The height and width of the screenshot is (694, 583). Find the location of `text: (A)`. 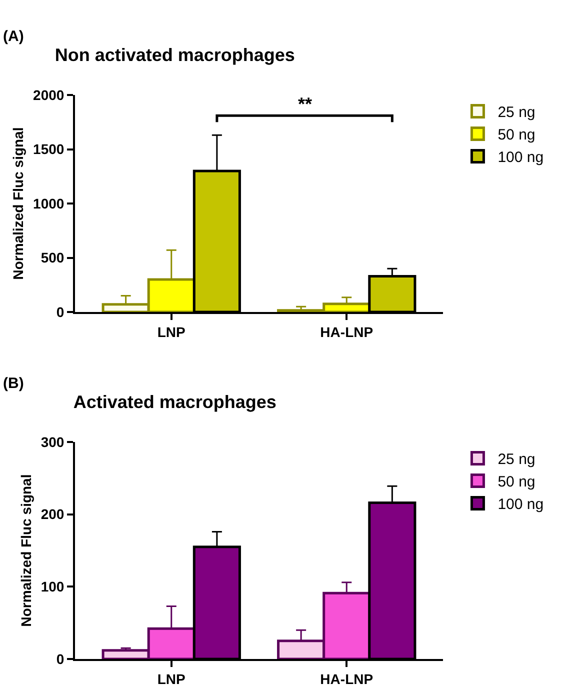

text: (A) is located at coordinates (13, 36).